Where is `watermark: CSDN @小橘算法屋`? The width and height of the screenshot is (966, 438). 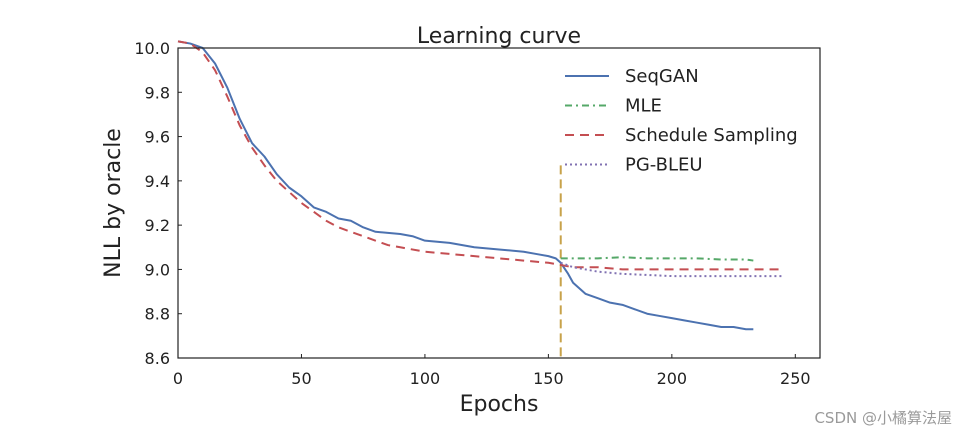 watermark: CSDN @小橘算法屋 is located at coordinates (883, 418).